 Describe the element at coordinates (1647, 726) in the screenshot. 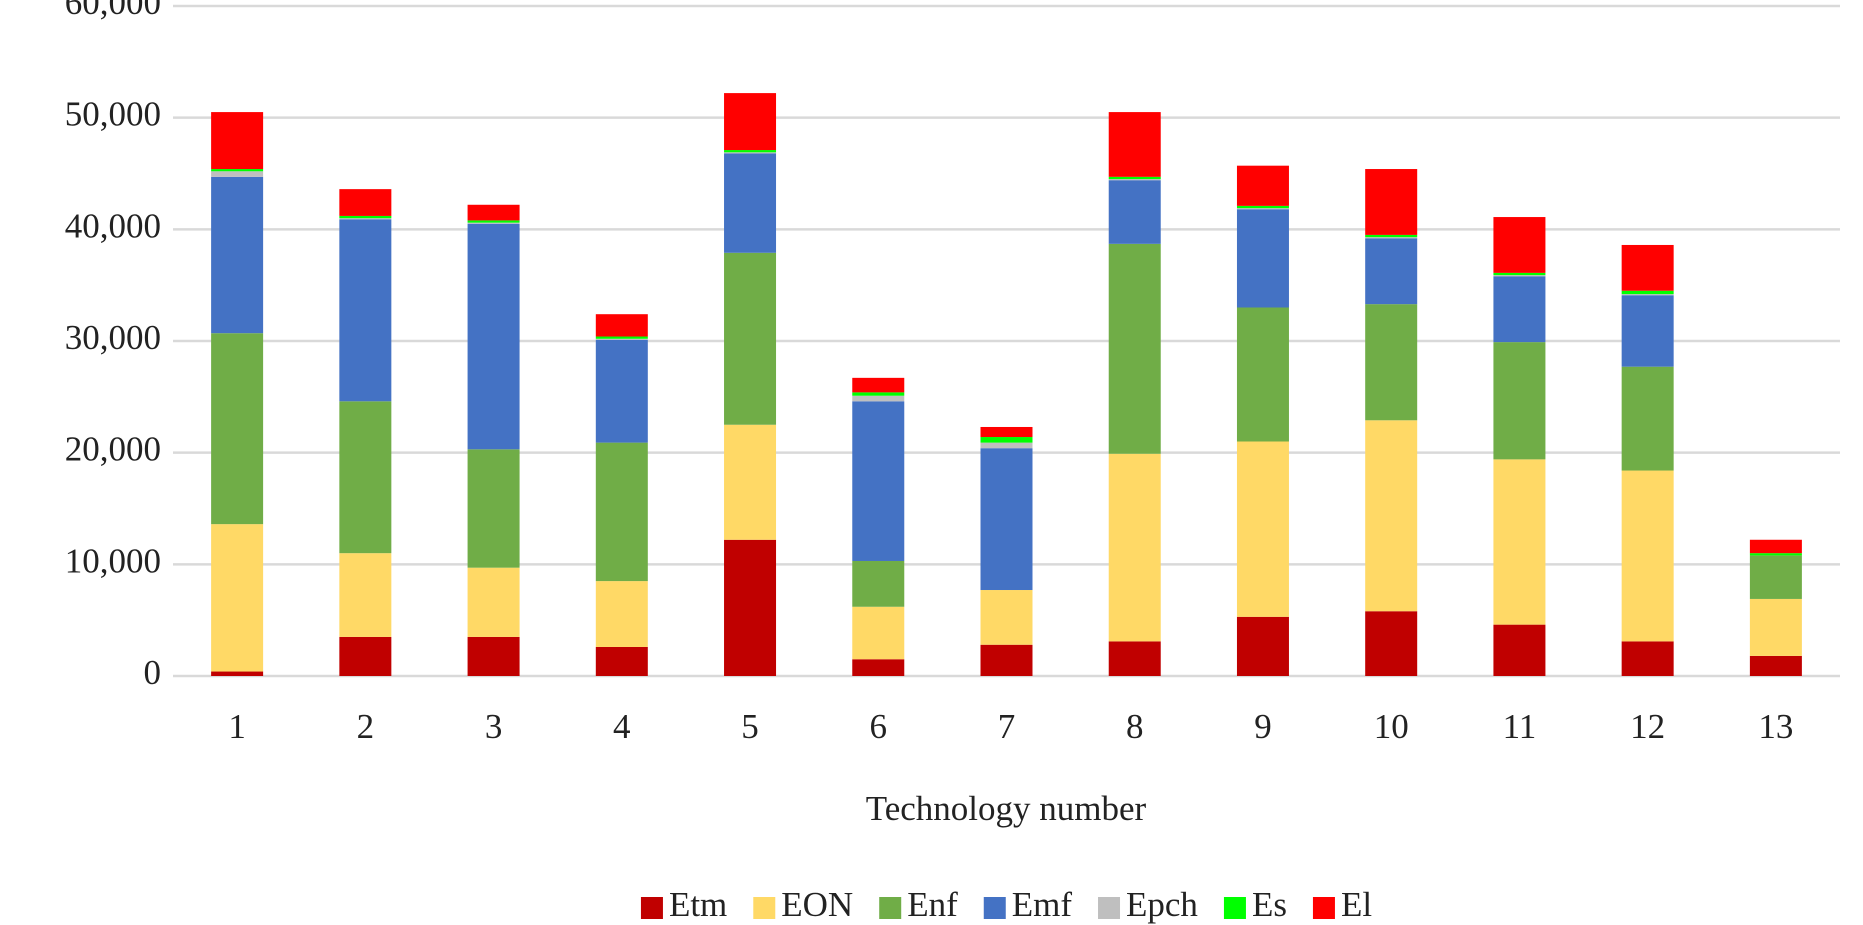

I see `x-tick-label: 12` at that location.